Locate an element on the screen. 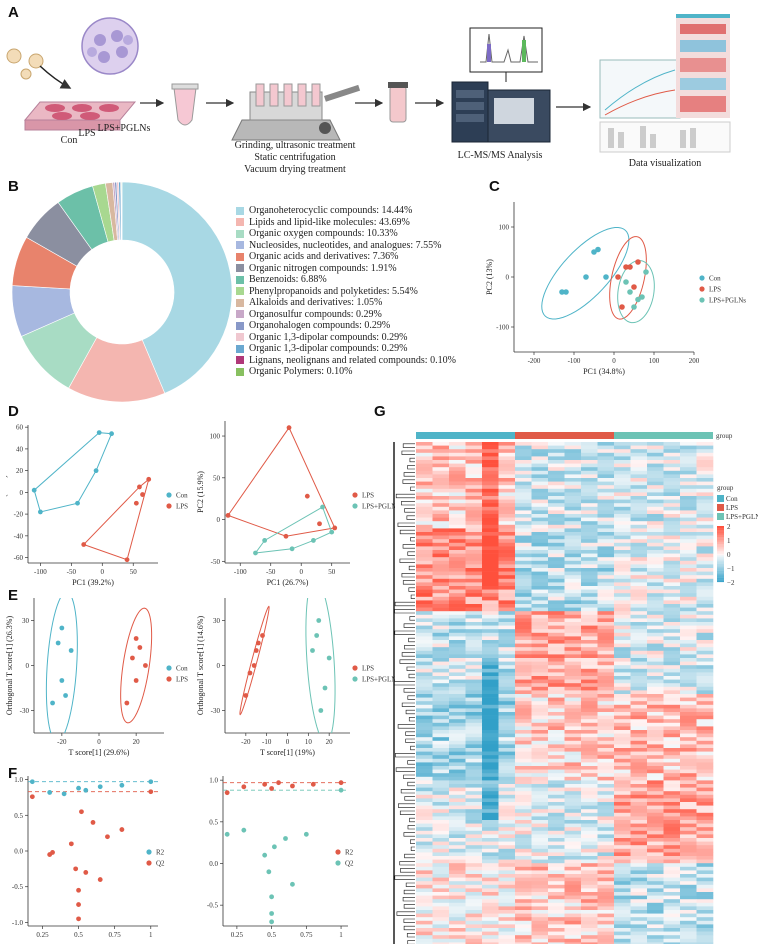 Image resolution: width=758 pixels, height=944 pixels. legend-item: Organic acids and derivatives: 7.36% is located at coordinates (376, 257).